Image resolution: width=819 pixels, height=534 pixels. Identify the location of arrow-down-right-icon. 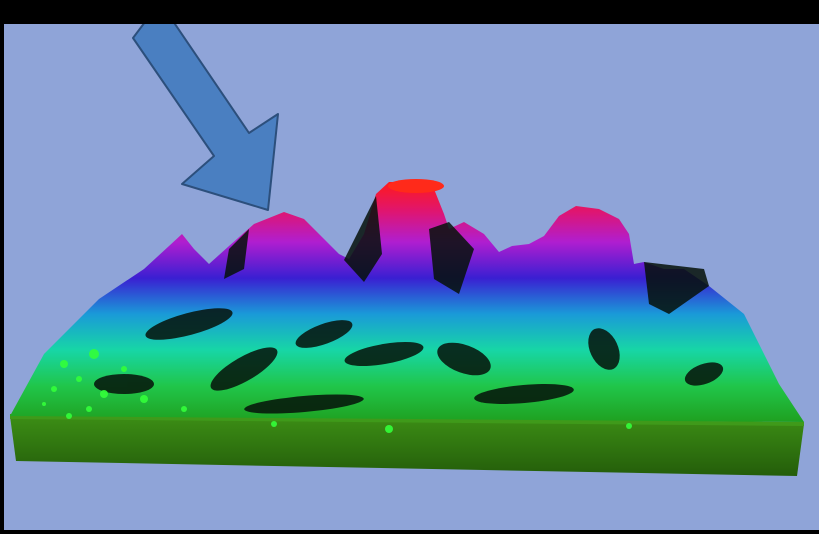
(205, 117).